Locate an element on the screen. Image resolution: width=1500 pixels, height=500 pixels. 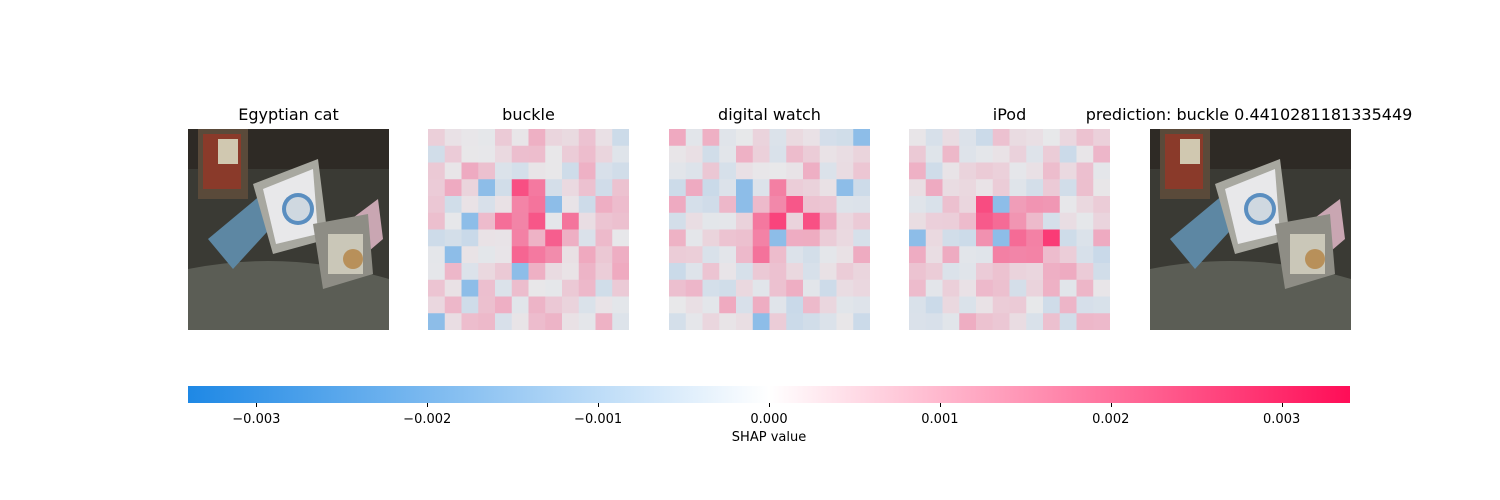
colorbar-label: SHAP value is located at coordinates (769, 437).